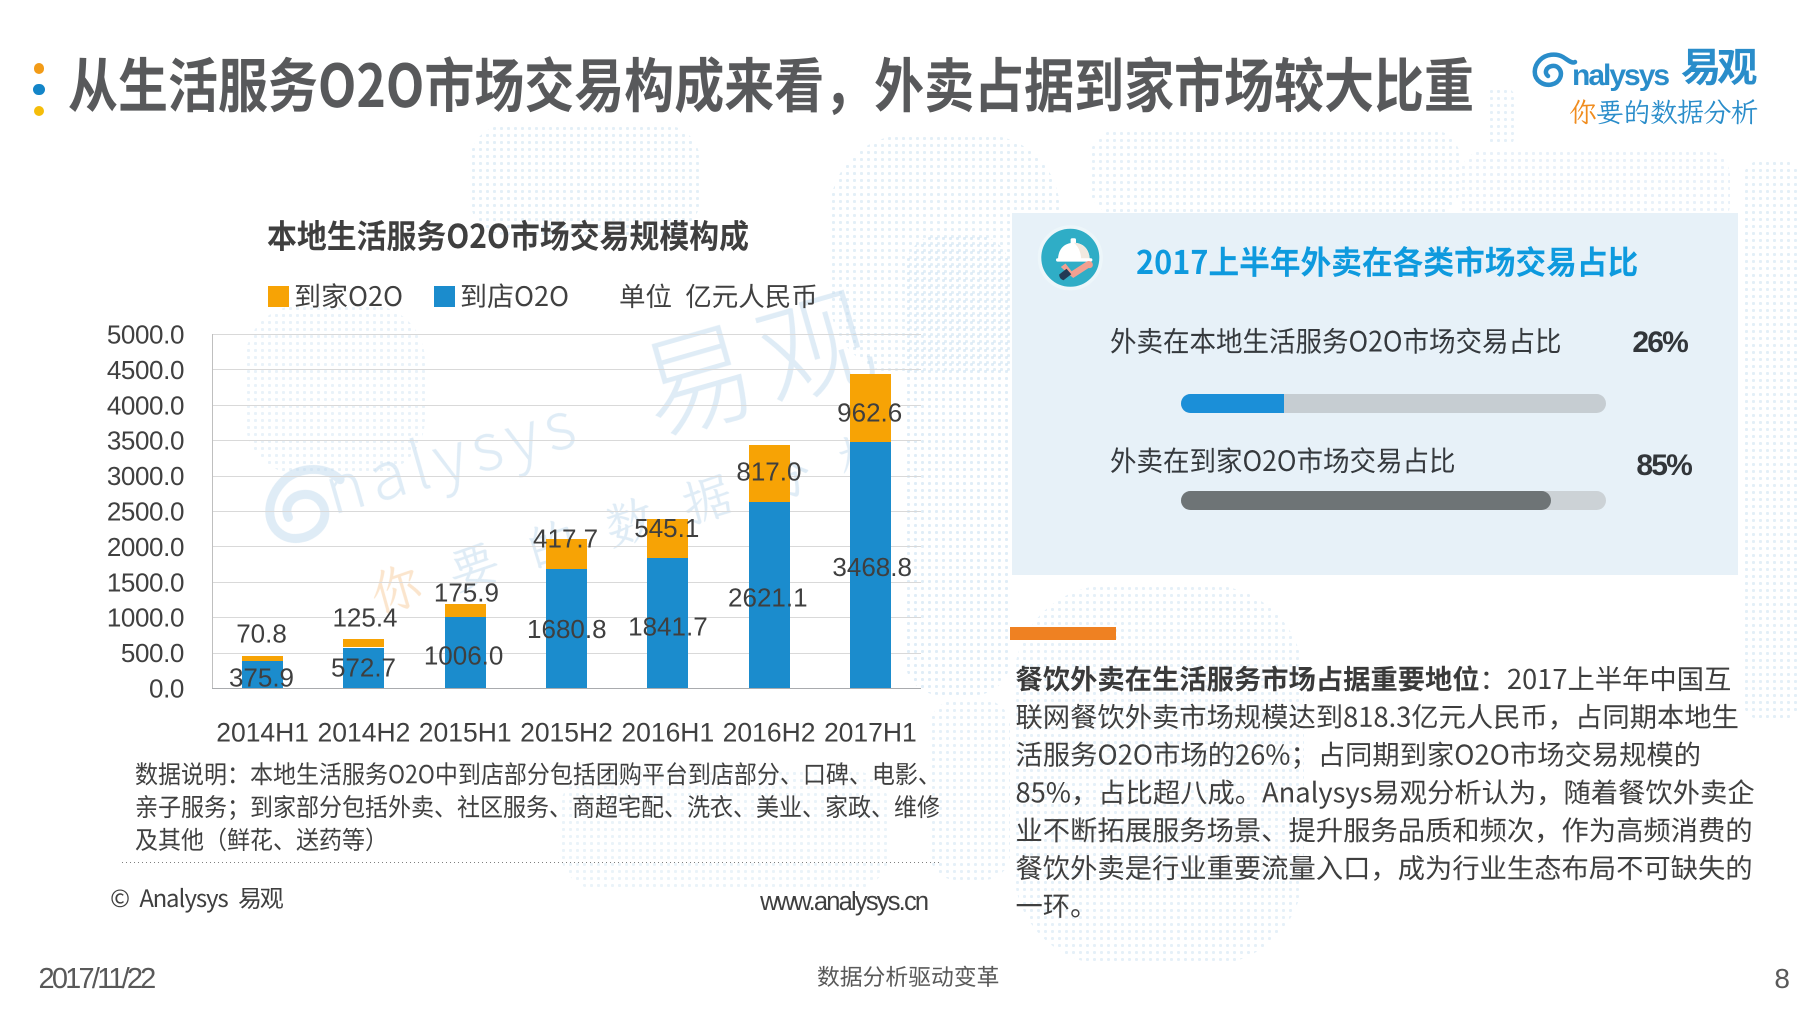 The height and width of the screenshot is (1013, 1800). Describe the element at coordinates (1782, 978) in the screenshot. I see `svg-text: 8` at that location.